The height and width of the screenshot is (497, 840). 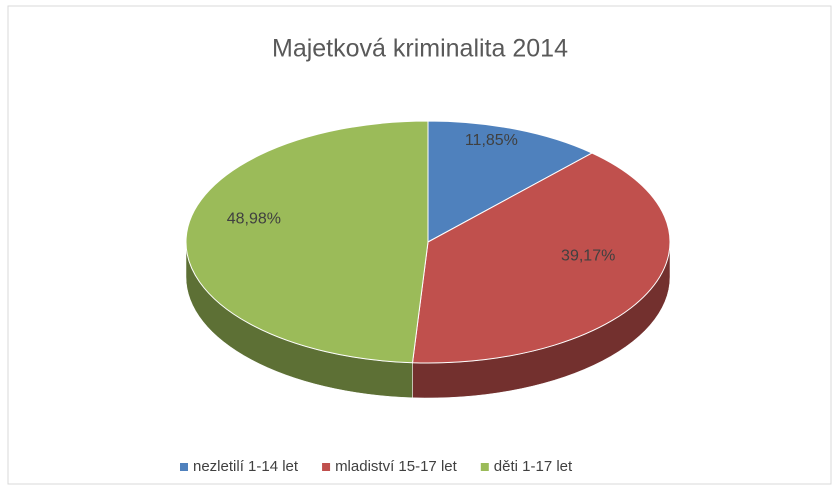 I want to click on legend-label: mladiství 15-17 let, so click(x=396, y=466).